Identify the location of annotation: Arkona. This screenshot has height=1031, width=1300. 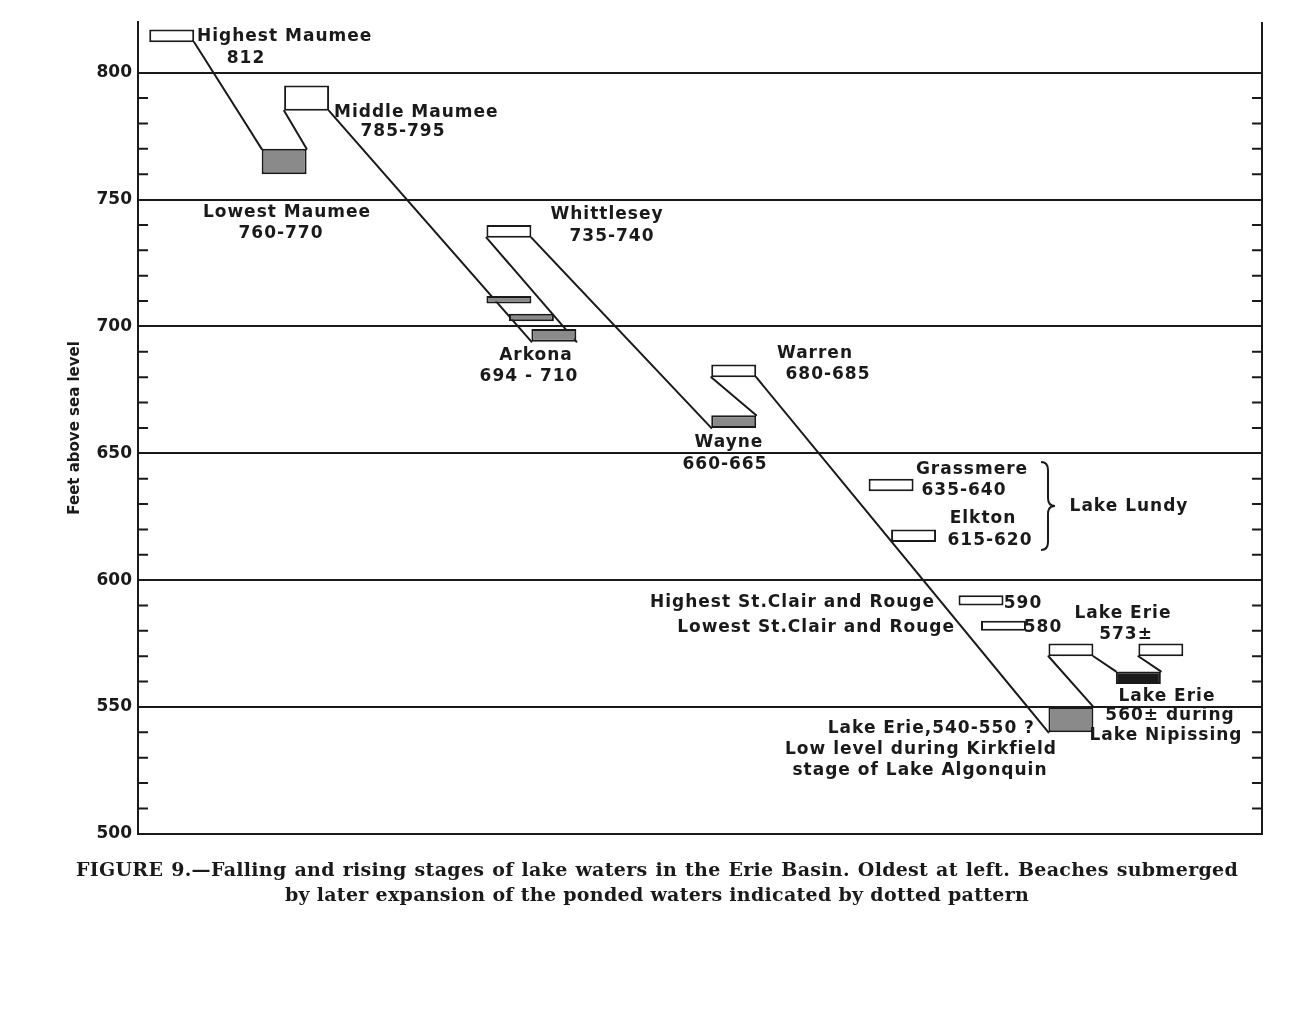
(536, 354).